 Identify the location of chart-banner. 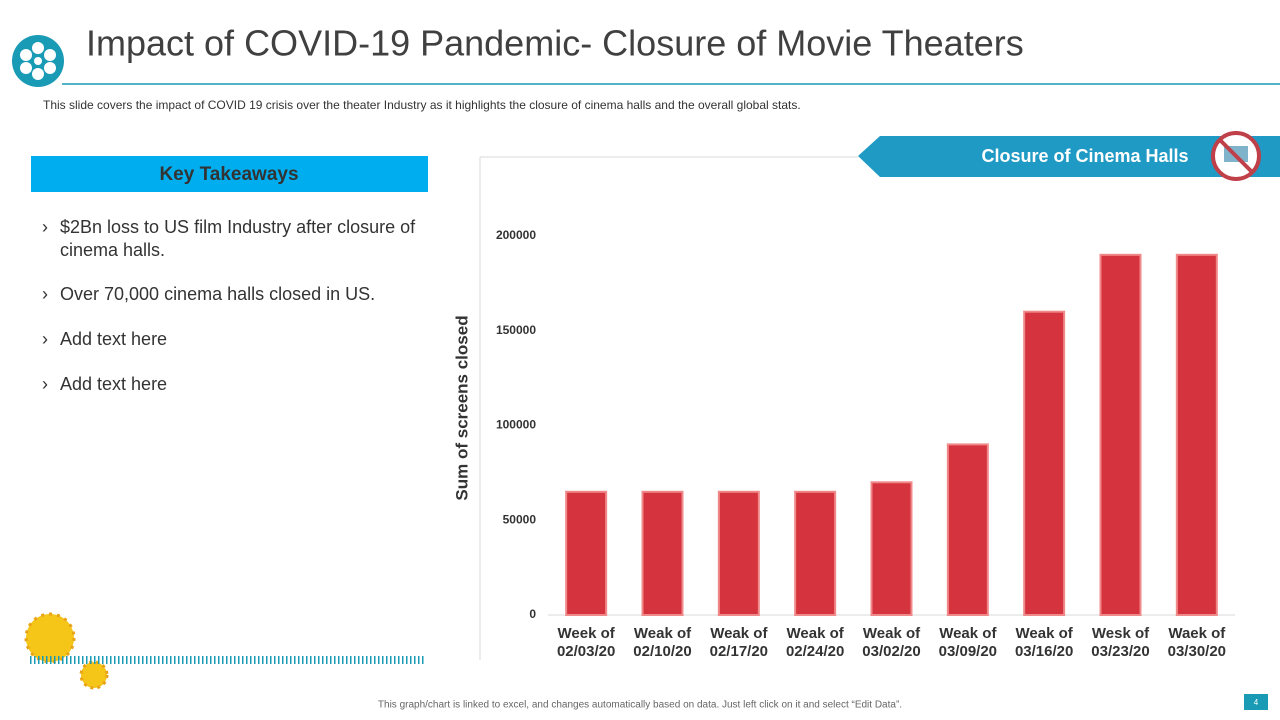
(1069, 156).